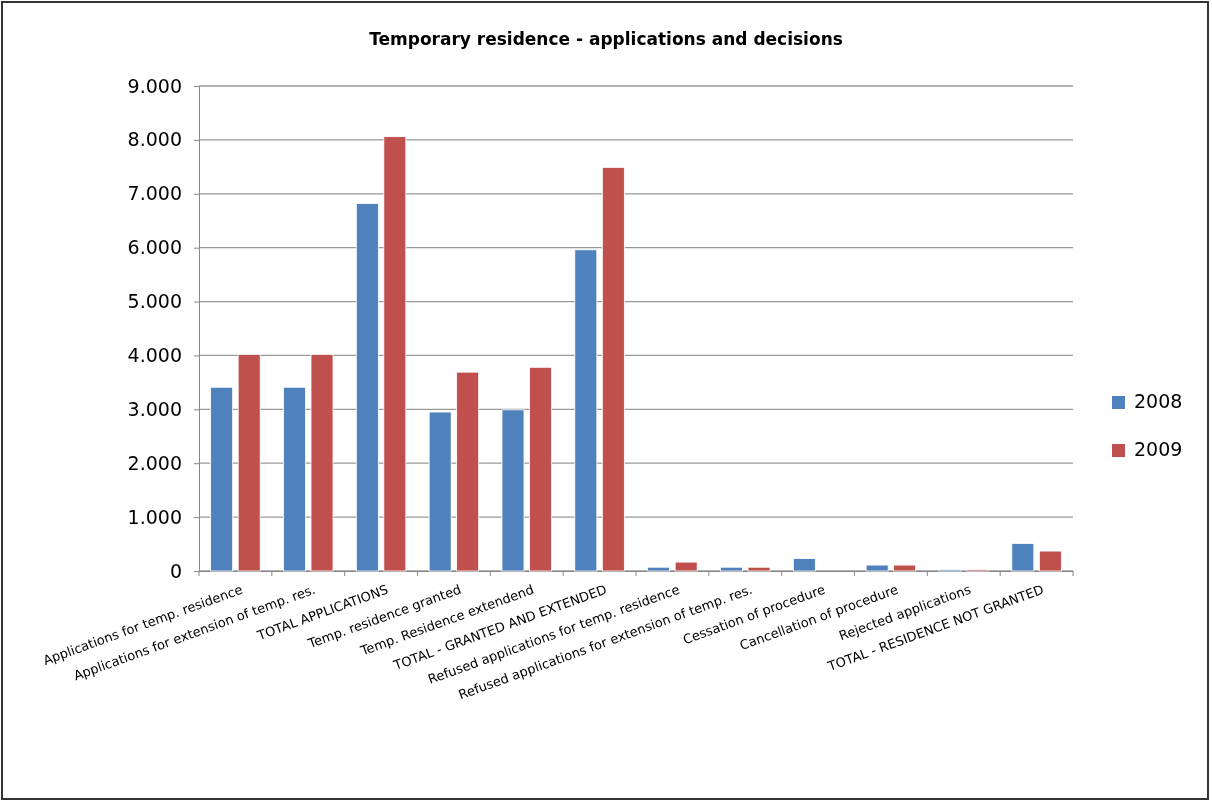 The width and height of the screenshot is (1212, 803). What do you see at coordinates (175, 570) in the screenshot?
I see `y-tick-label: 0` at bounding box center [175, 570].